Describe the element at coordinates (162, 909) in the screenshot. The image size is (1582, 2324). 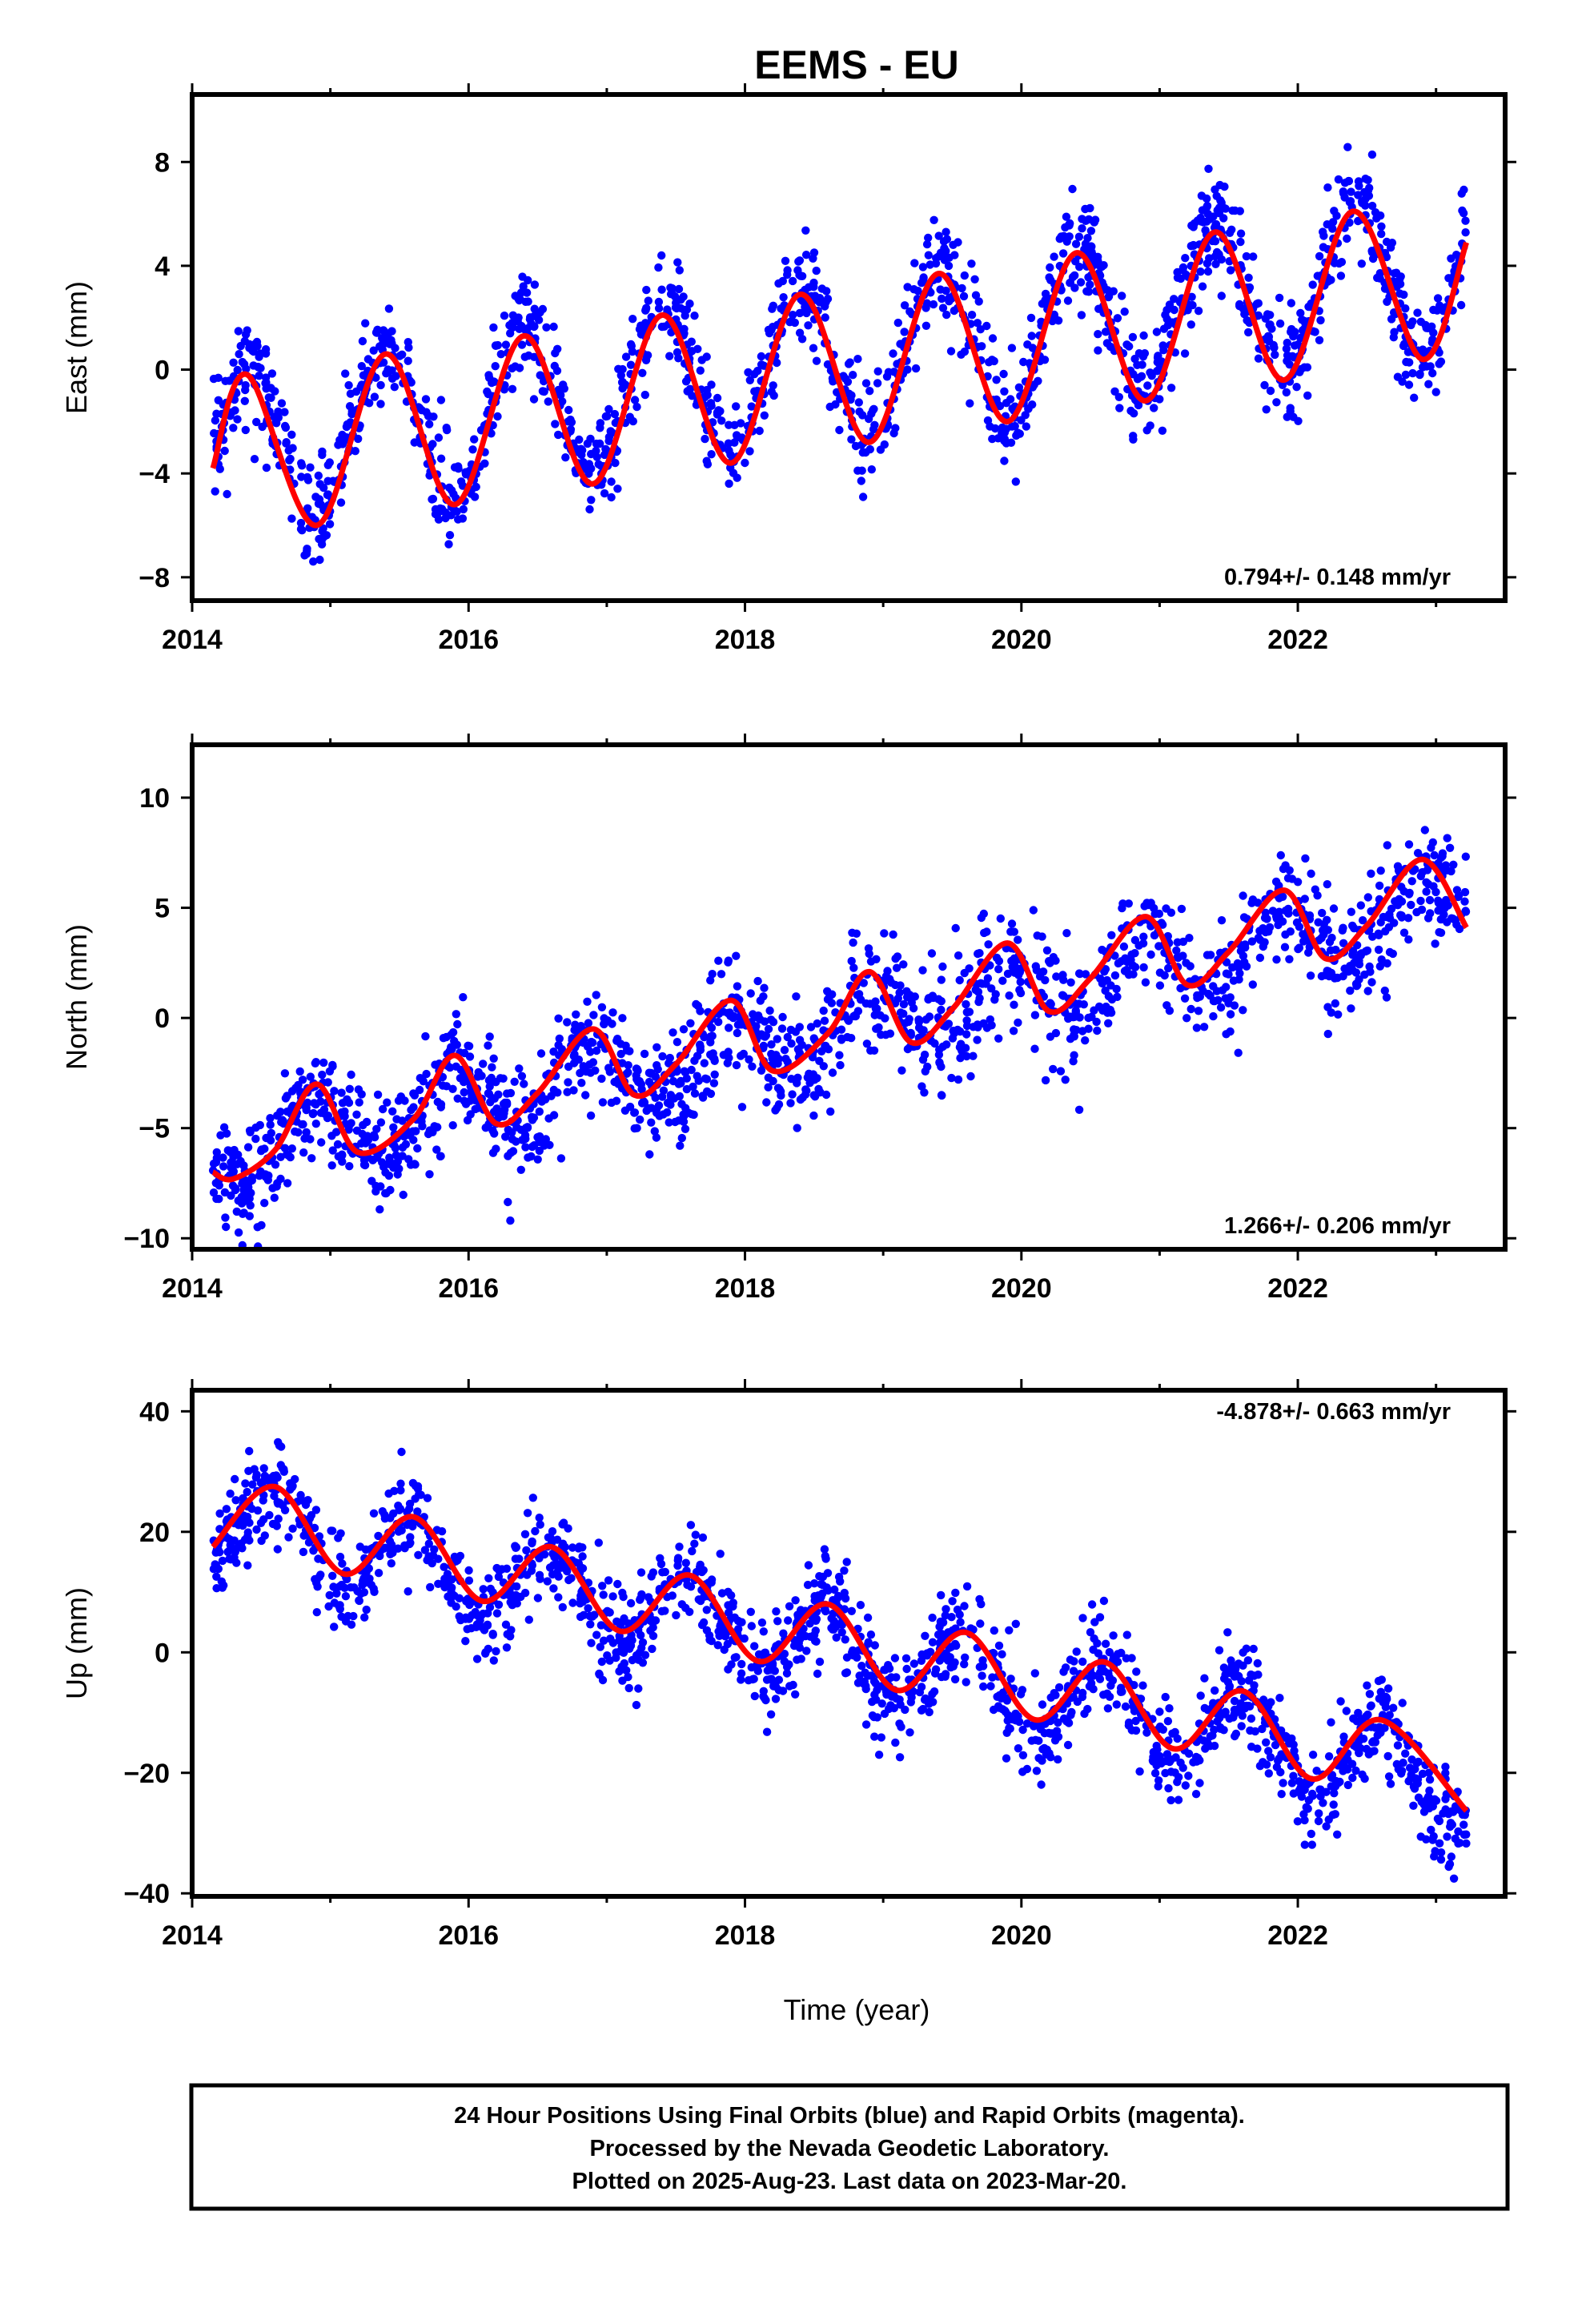
I see `y-tick-label: 5` at that location.